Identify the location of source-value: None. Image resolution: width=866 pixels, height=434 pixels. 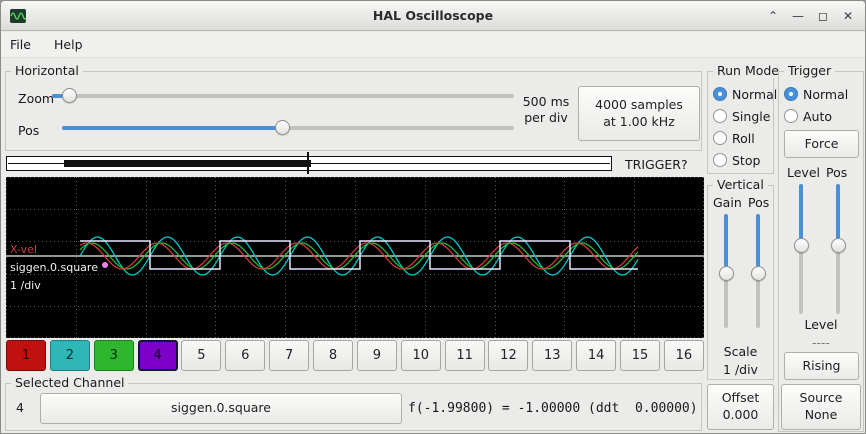
(821, 414).